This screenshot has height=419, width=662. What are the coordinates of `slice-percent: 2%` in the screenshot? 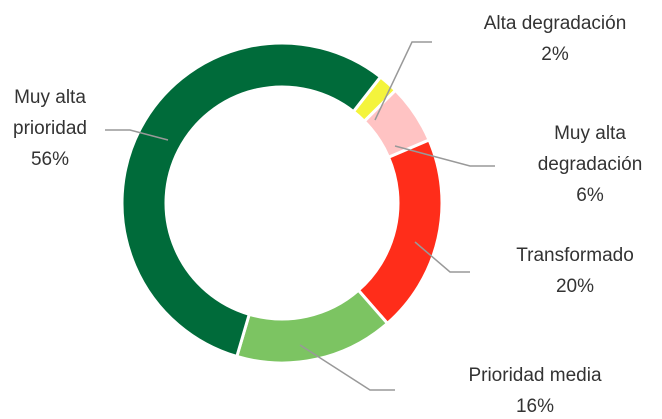 It's located at (555, 54).